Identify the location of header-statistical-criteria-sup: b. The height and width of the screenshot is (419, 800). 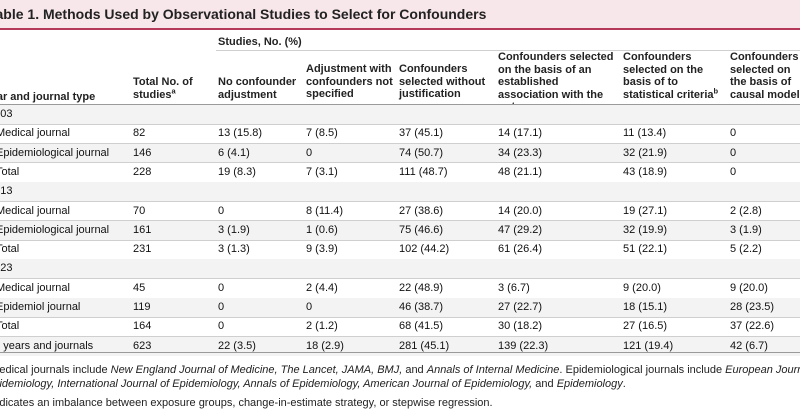
(716, 90).